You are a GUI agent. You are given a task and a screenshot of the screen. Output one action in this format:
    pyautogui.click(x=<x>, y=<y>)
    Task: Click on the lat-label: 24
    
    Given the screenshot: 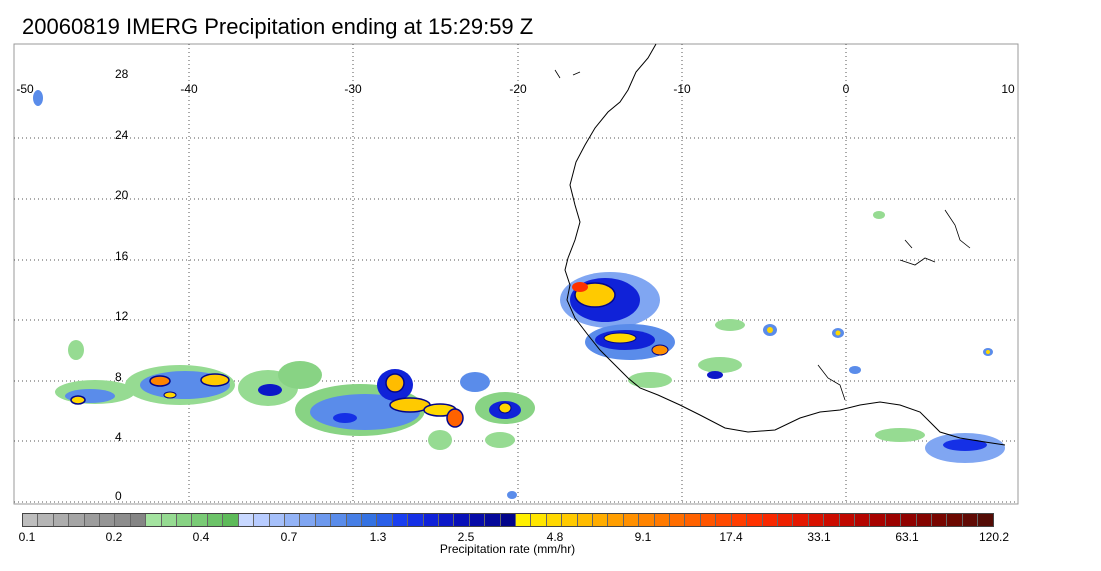 What is the action you would take?
    pyautogui.click(x=122, y=135)
    